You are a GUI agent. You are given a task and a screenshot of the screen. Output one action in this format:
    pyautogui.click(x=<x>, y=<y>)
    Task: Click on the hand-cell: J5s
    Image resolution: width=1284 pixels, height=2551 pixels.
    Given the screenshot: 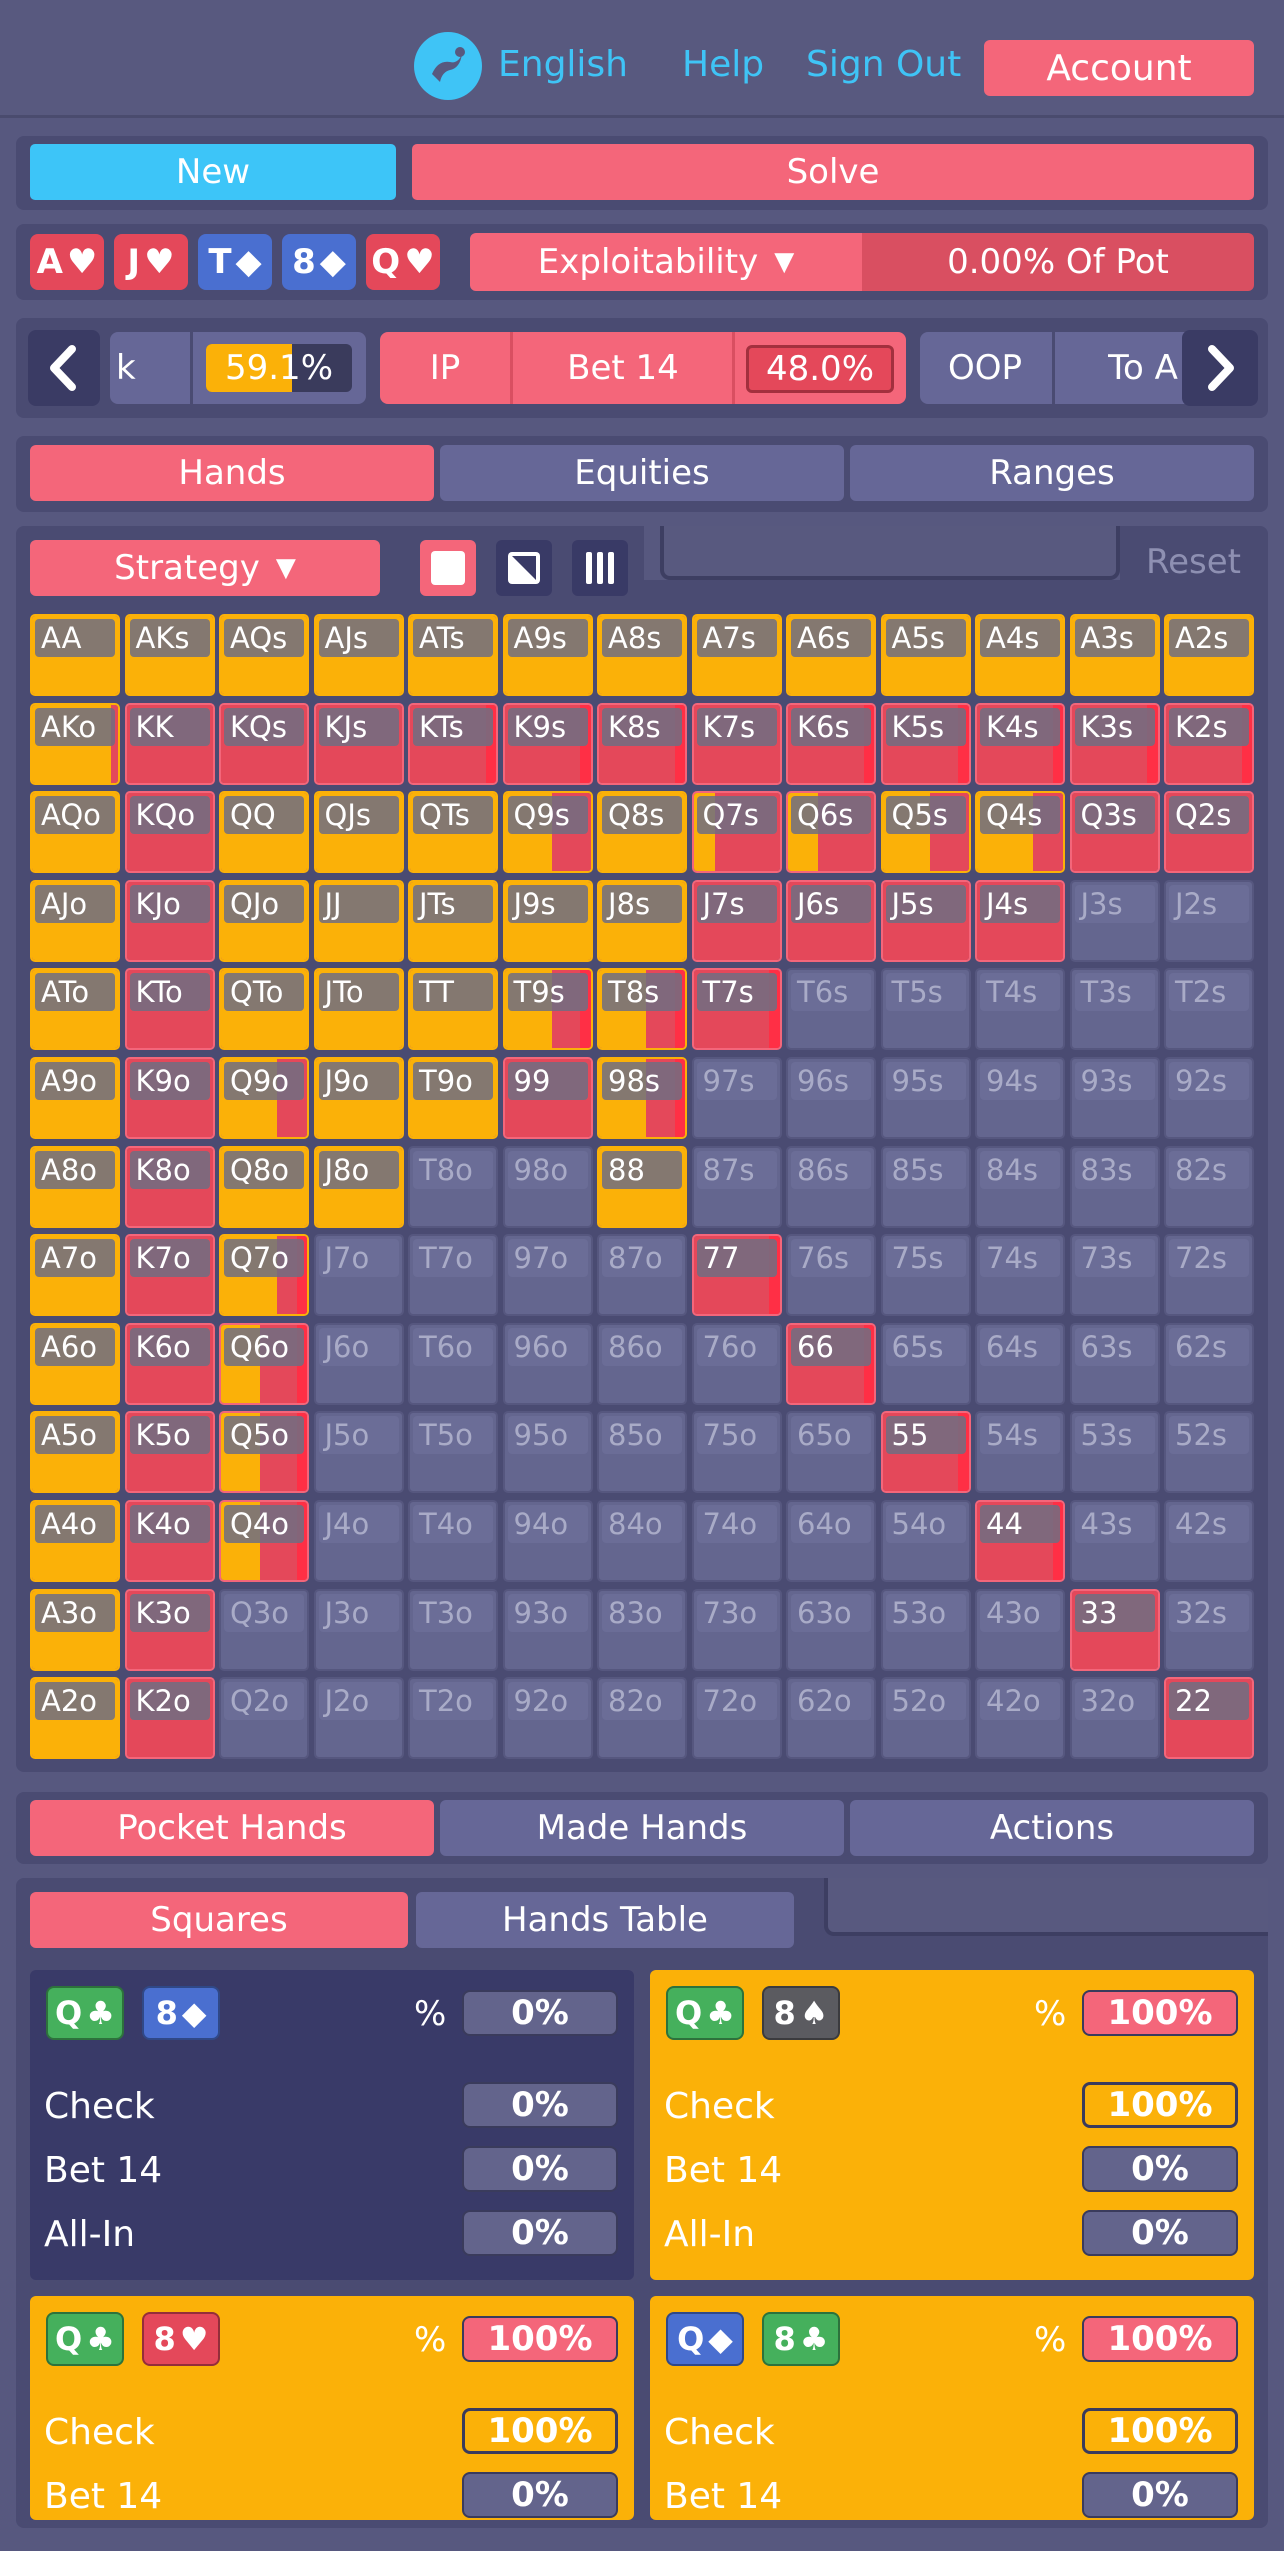 What is the action you would take?
    pyautogui.click(x=925, y=920)
    